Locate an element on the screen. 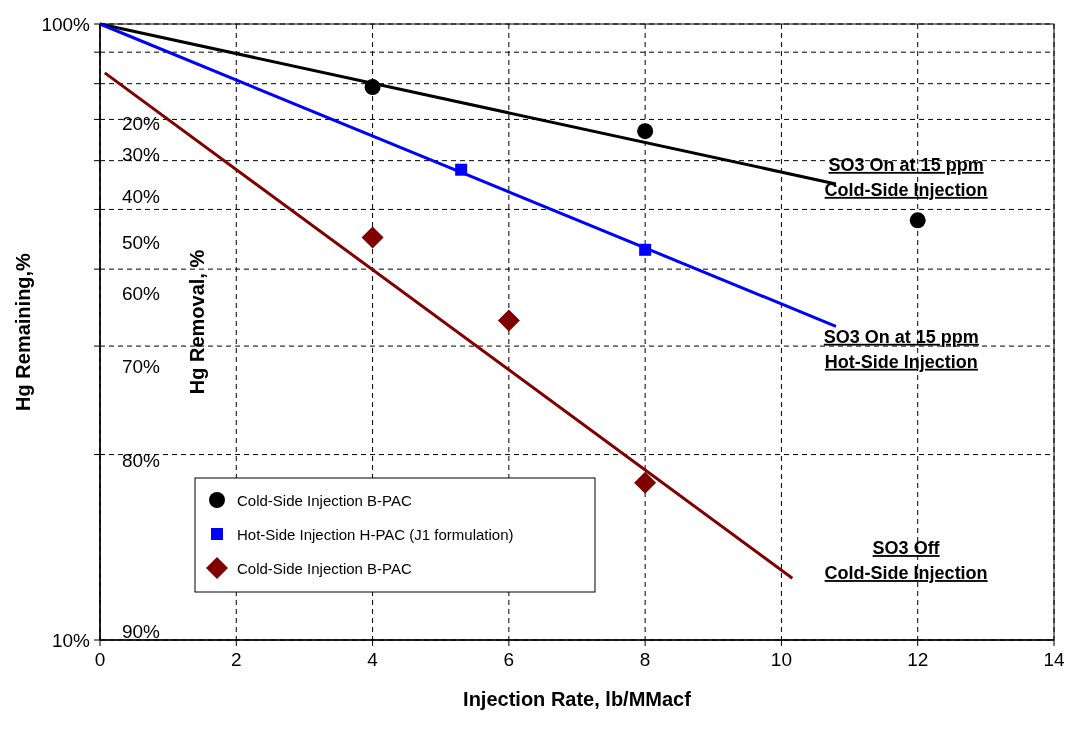 Image resolution: width=1088 pixels, height=732 pixels. x-tick-label: 6 is located at coordinates (509, 659).